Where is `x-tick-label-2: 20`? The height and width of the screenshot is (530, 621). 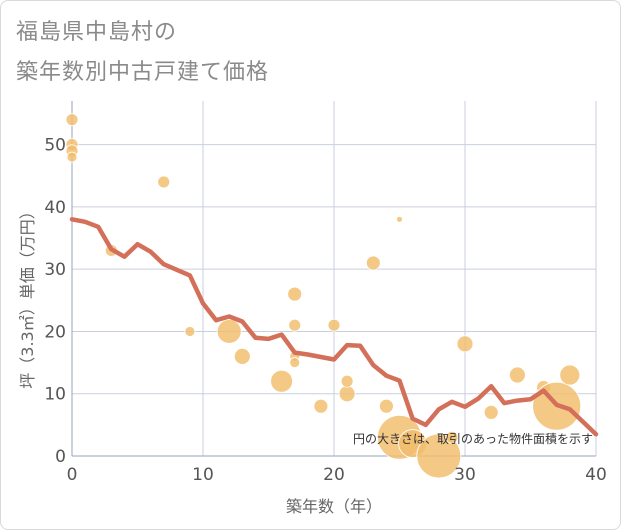 x-tick-label-2: 20 is located at coordinates (334, 475).